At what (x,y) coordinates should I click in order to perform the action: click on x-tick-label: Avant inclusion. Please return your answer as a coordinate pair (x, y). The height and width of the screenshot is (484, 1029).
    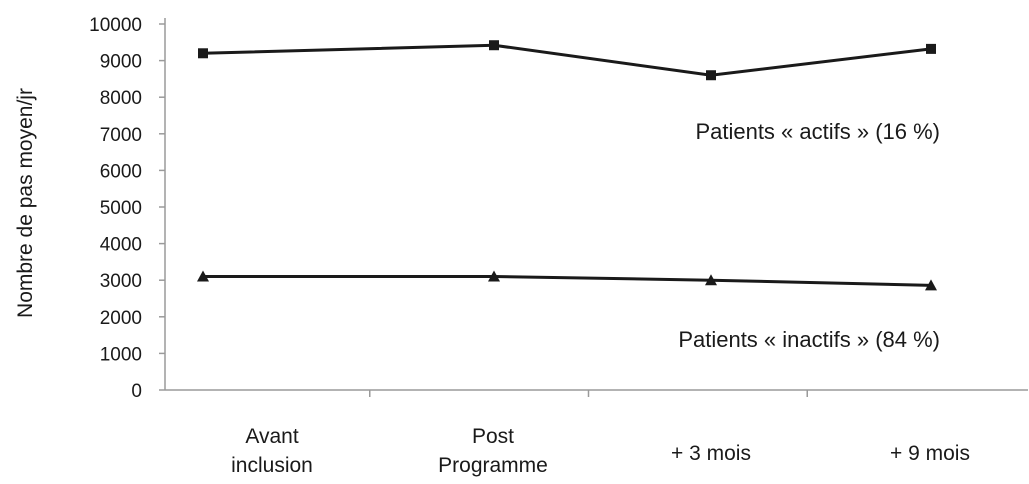
    Looking at the image, I should click on (272, 451).